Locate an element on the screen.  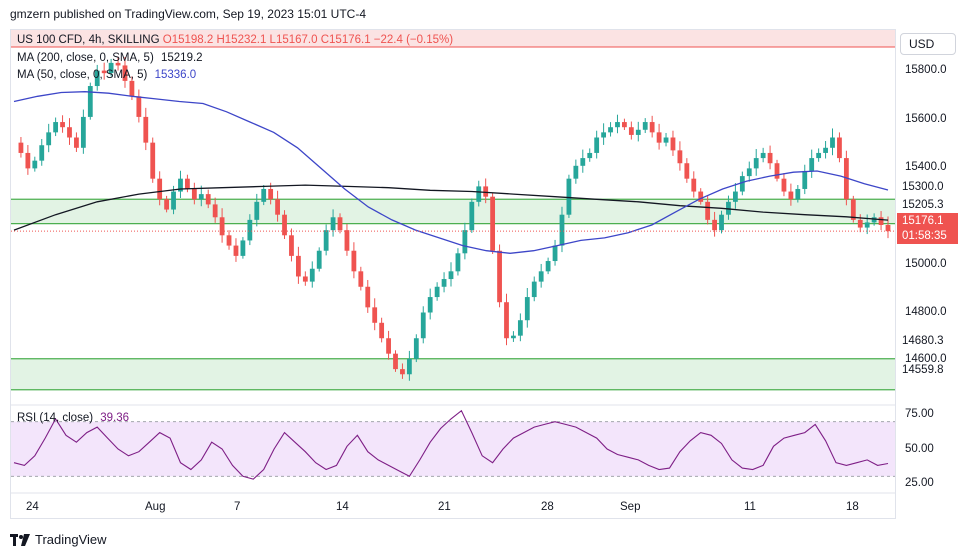
currency-button: USD is located at coordinates (928, 44).